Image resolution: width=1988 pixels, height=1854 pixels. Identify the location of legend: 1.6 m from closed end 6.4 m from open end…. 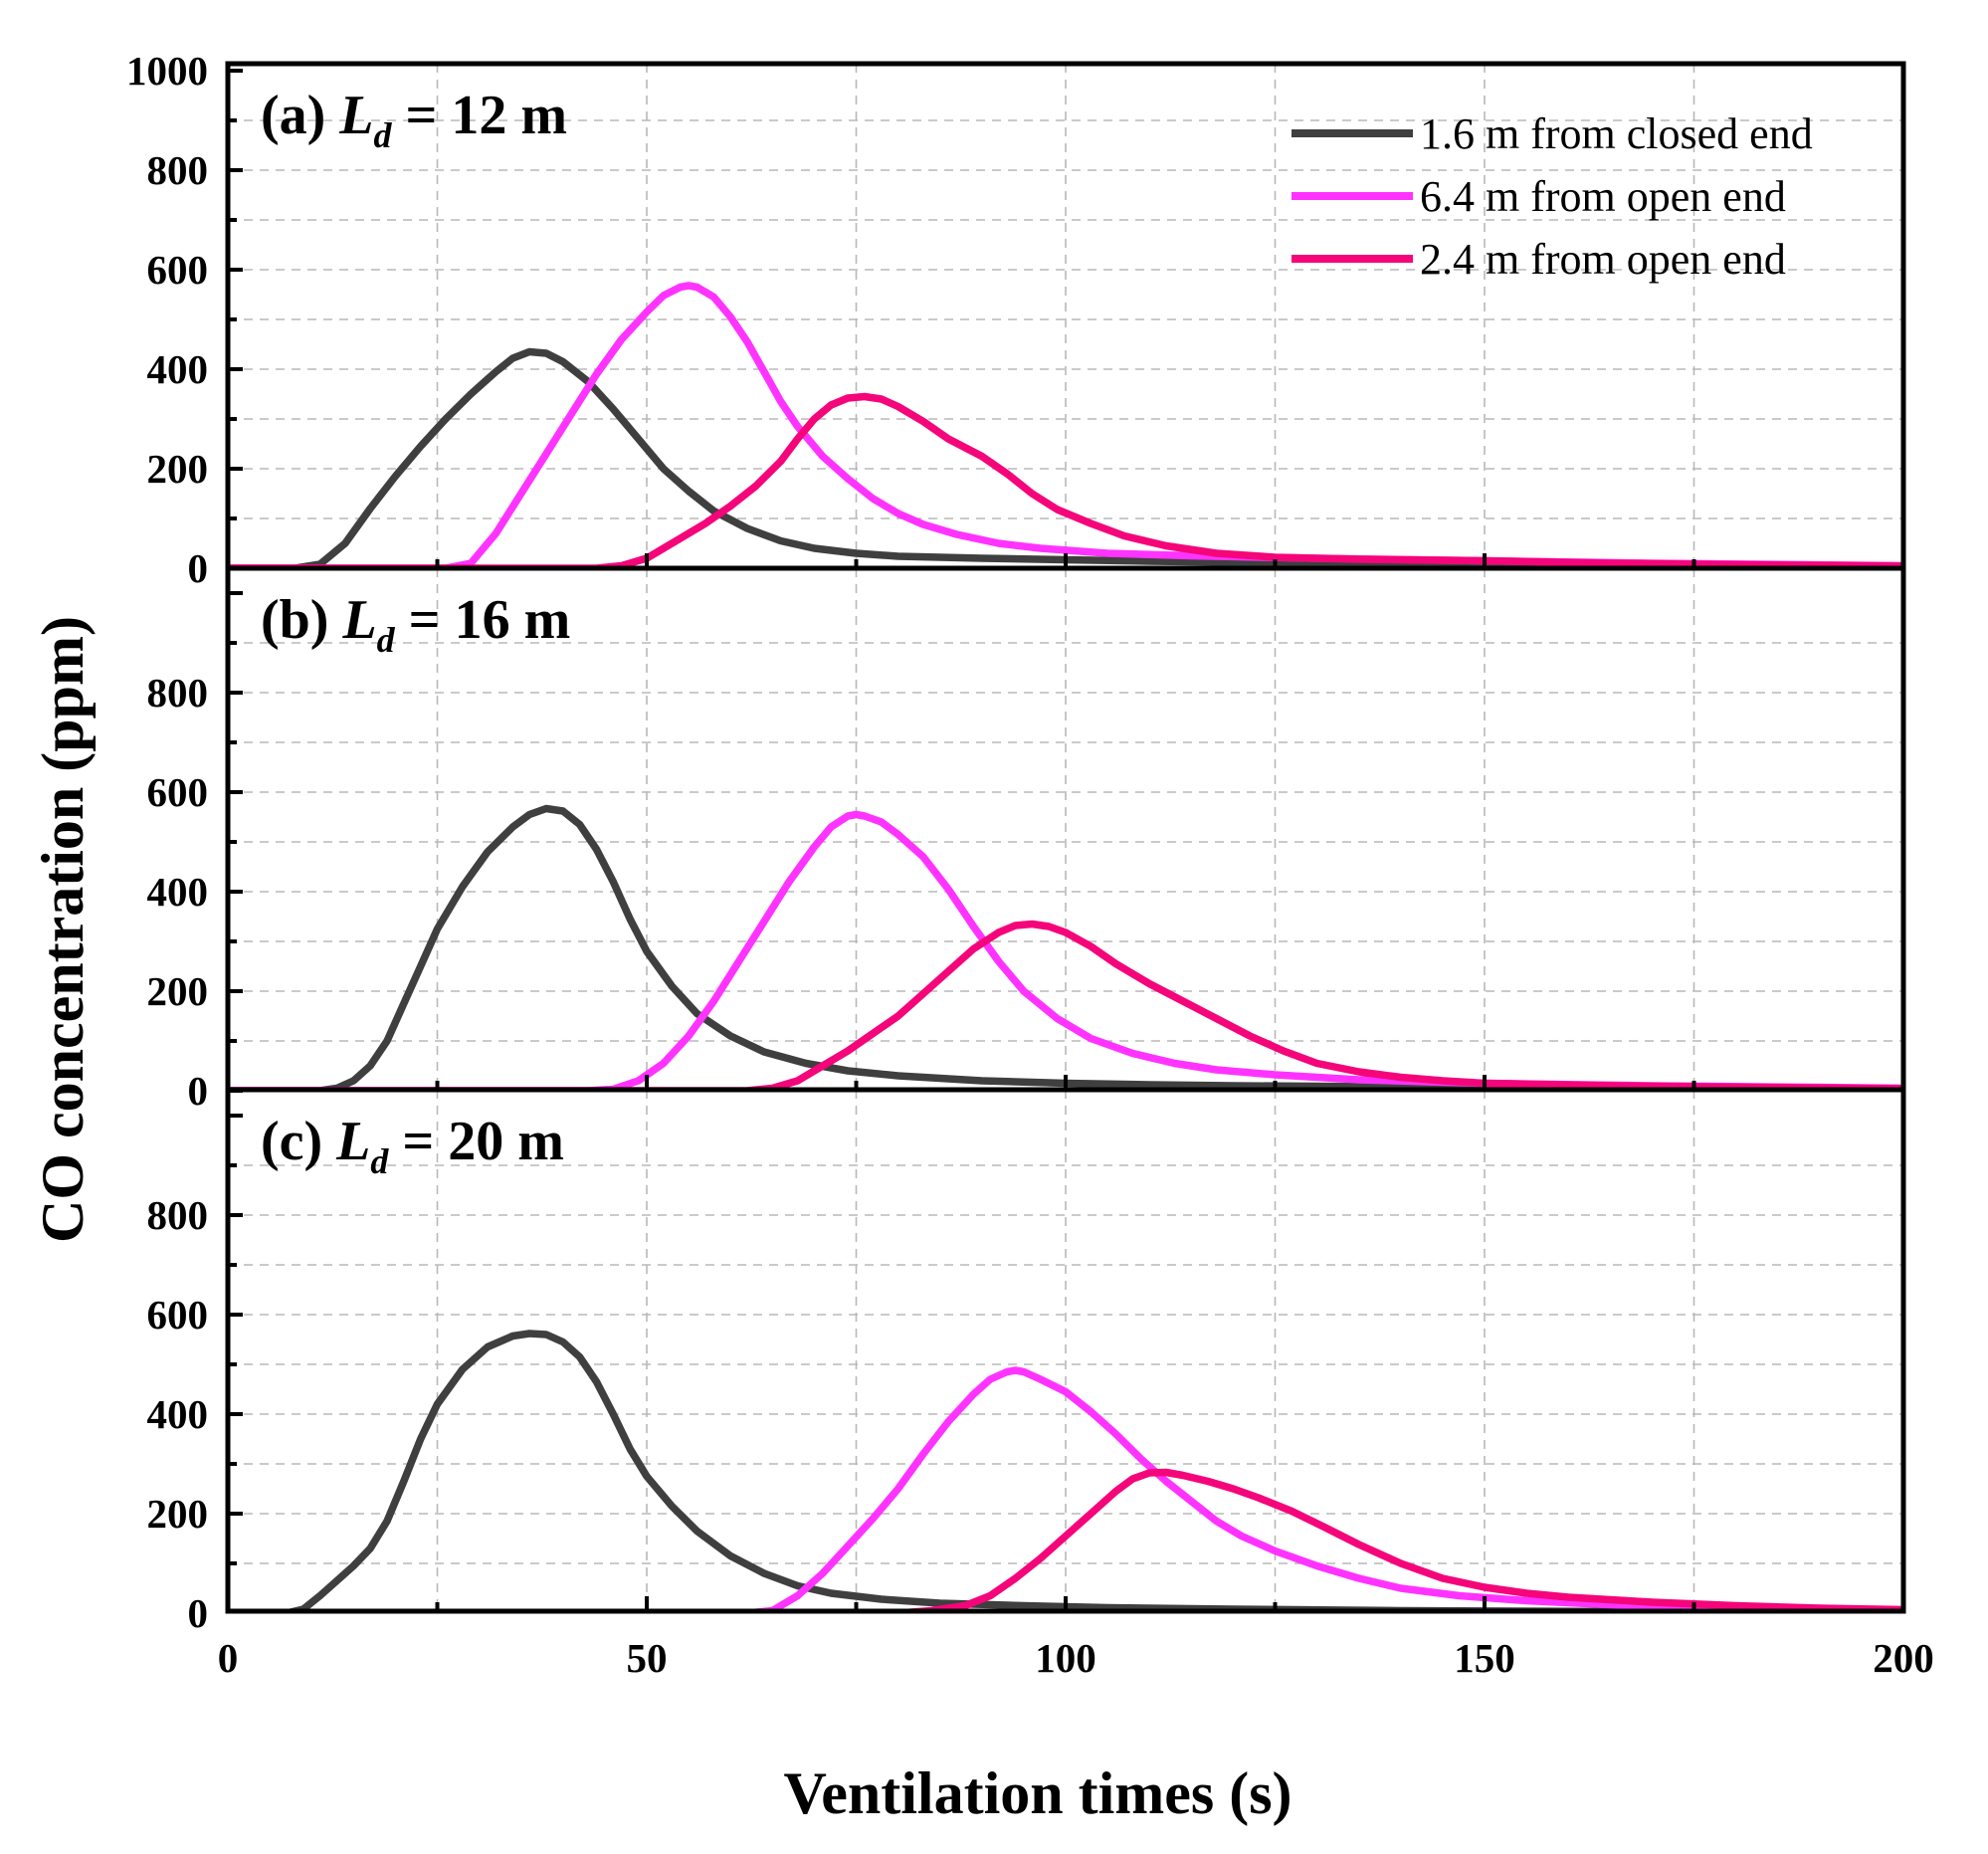
(1552, 196).